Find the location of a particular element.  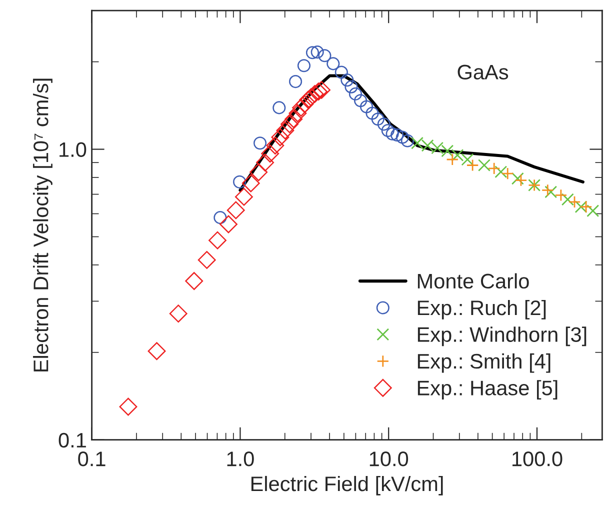

x-axis-title: Electric Field [kV/cm] is located at coordinates (347, 486).